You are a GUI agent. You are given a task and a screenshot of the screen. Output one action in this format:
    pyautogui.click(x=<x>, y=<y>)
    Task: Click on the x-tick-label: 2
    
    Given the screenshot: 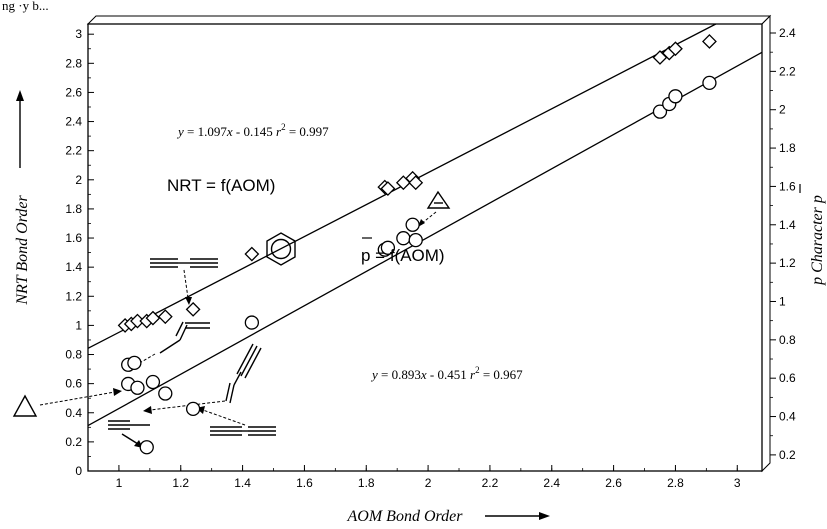 What is the action you would take?
    pyautogui.click(x=428, y=483)
    